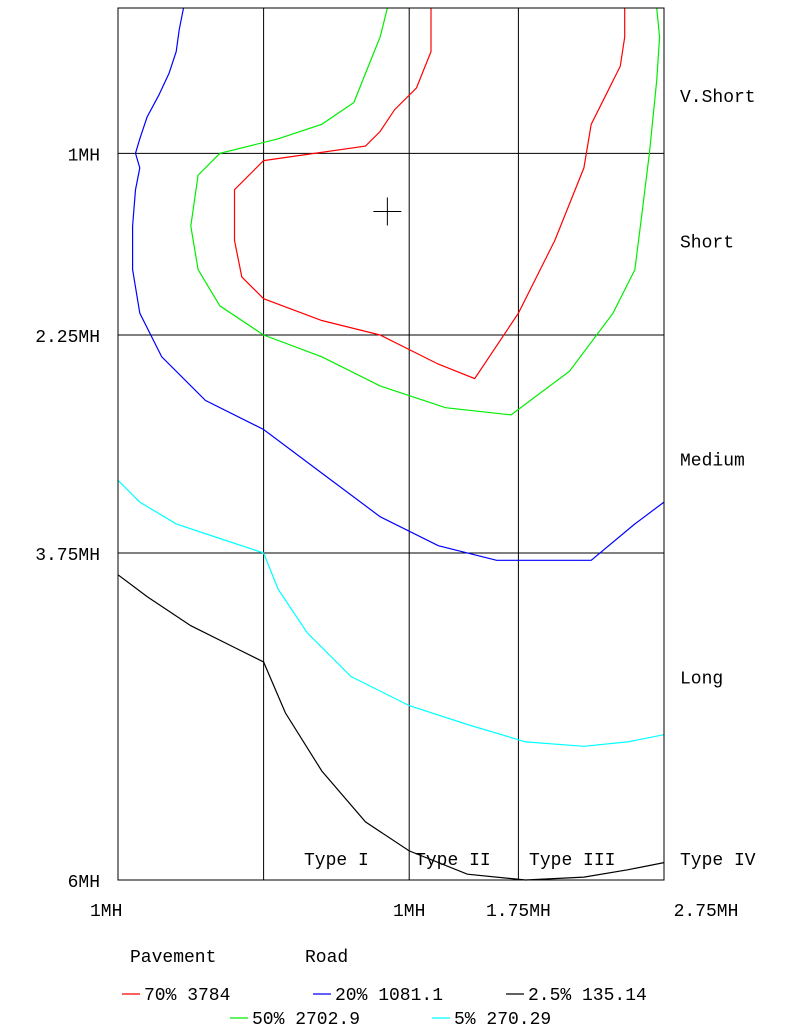  What do you see at coordinates (84, 883) in the screenshot?
I see `y-tick-label: 6MH` at bounding box center [84, 883].